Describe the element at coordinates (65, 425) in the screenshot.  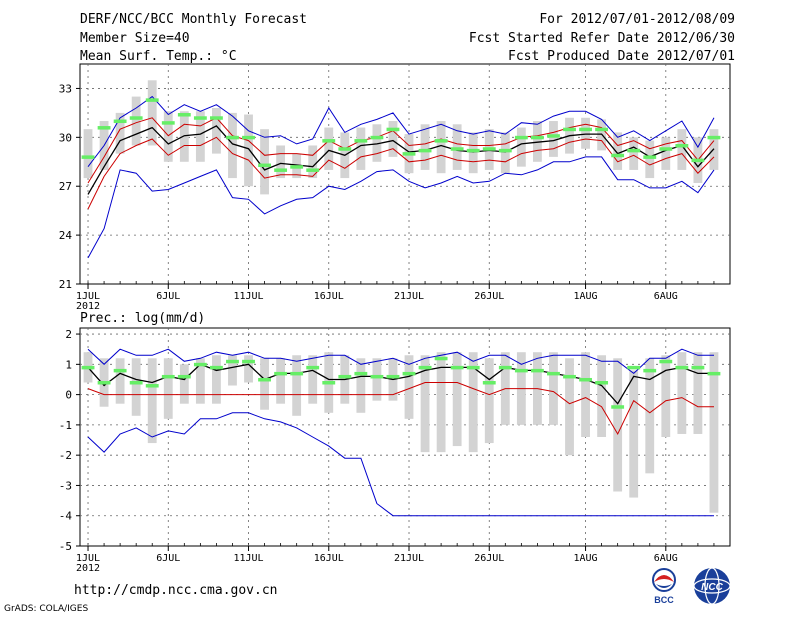
I see `prec-ytick-label: -1` at that location.